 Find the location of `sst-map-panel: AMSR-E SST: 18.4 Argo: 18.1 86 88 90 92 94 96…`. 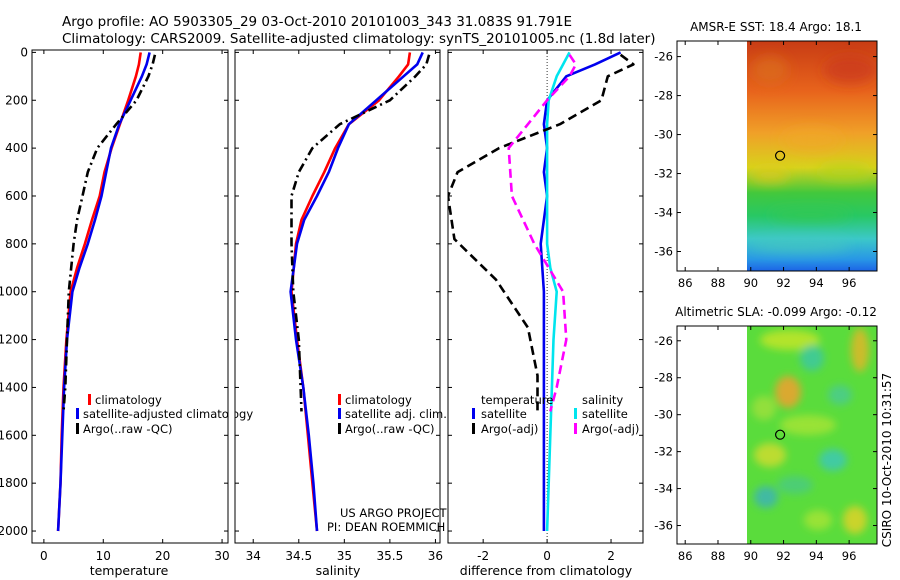

sst-map-panel: AMSR-E SST: 18.4 Argo: 18.1 86 88 90 92 94 96… is located at coordinates (766, 155).